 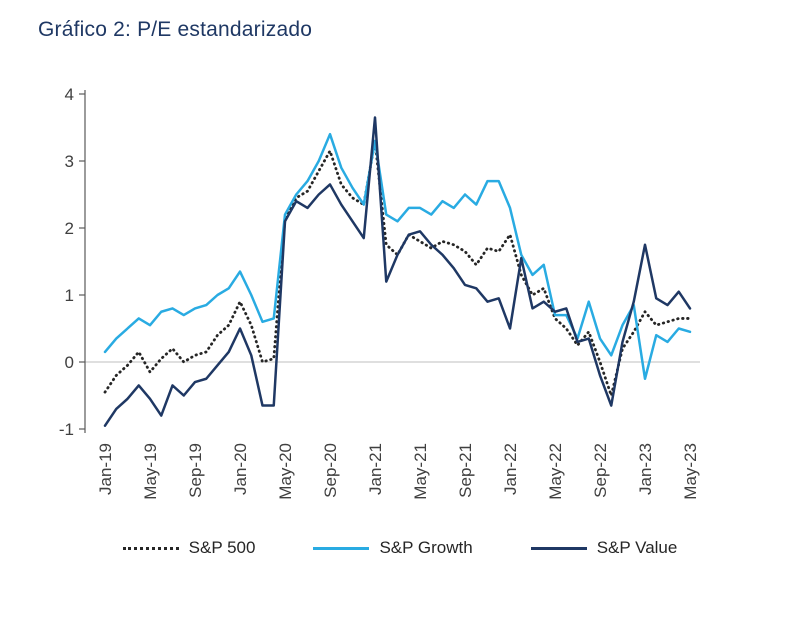 What do you see at coordinates (69, 161) in the screenshot?
I see `y-tick-label: 3` at bounding box center [69, 161].